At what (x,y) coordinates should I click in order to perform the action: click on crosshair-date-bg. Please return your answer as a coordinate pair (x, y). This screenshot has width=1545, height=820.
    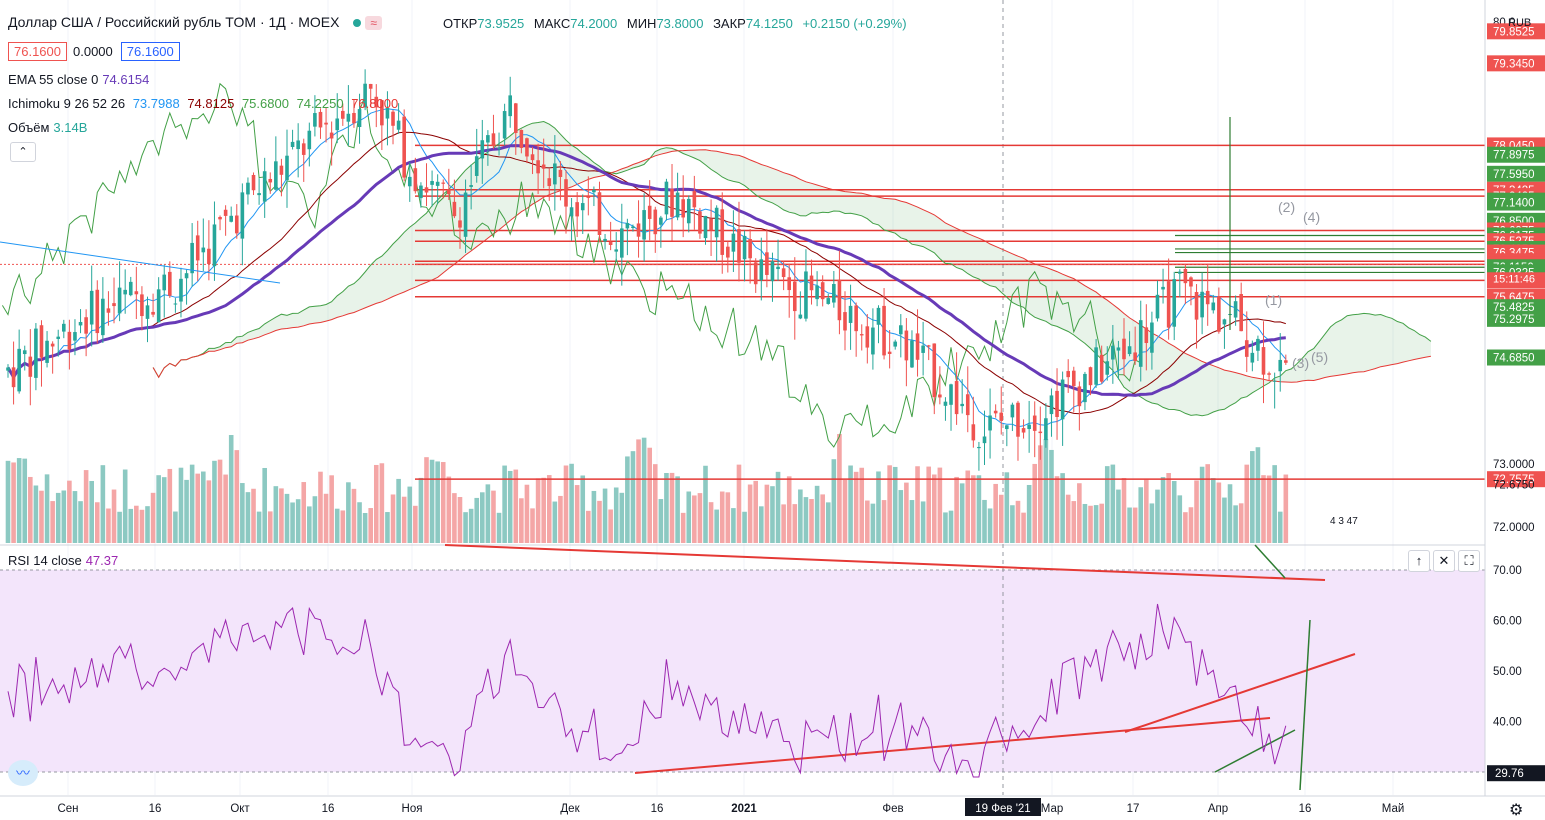
    Looking at the image, I should click on (1003, 807).